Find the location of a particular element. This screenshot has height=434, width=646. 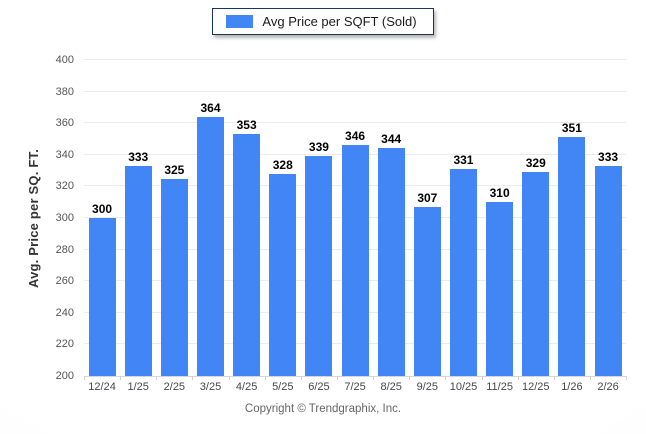

legend: Avg Price per SQFT (Sold) is located at coordinates (323, 21).